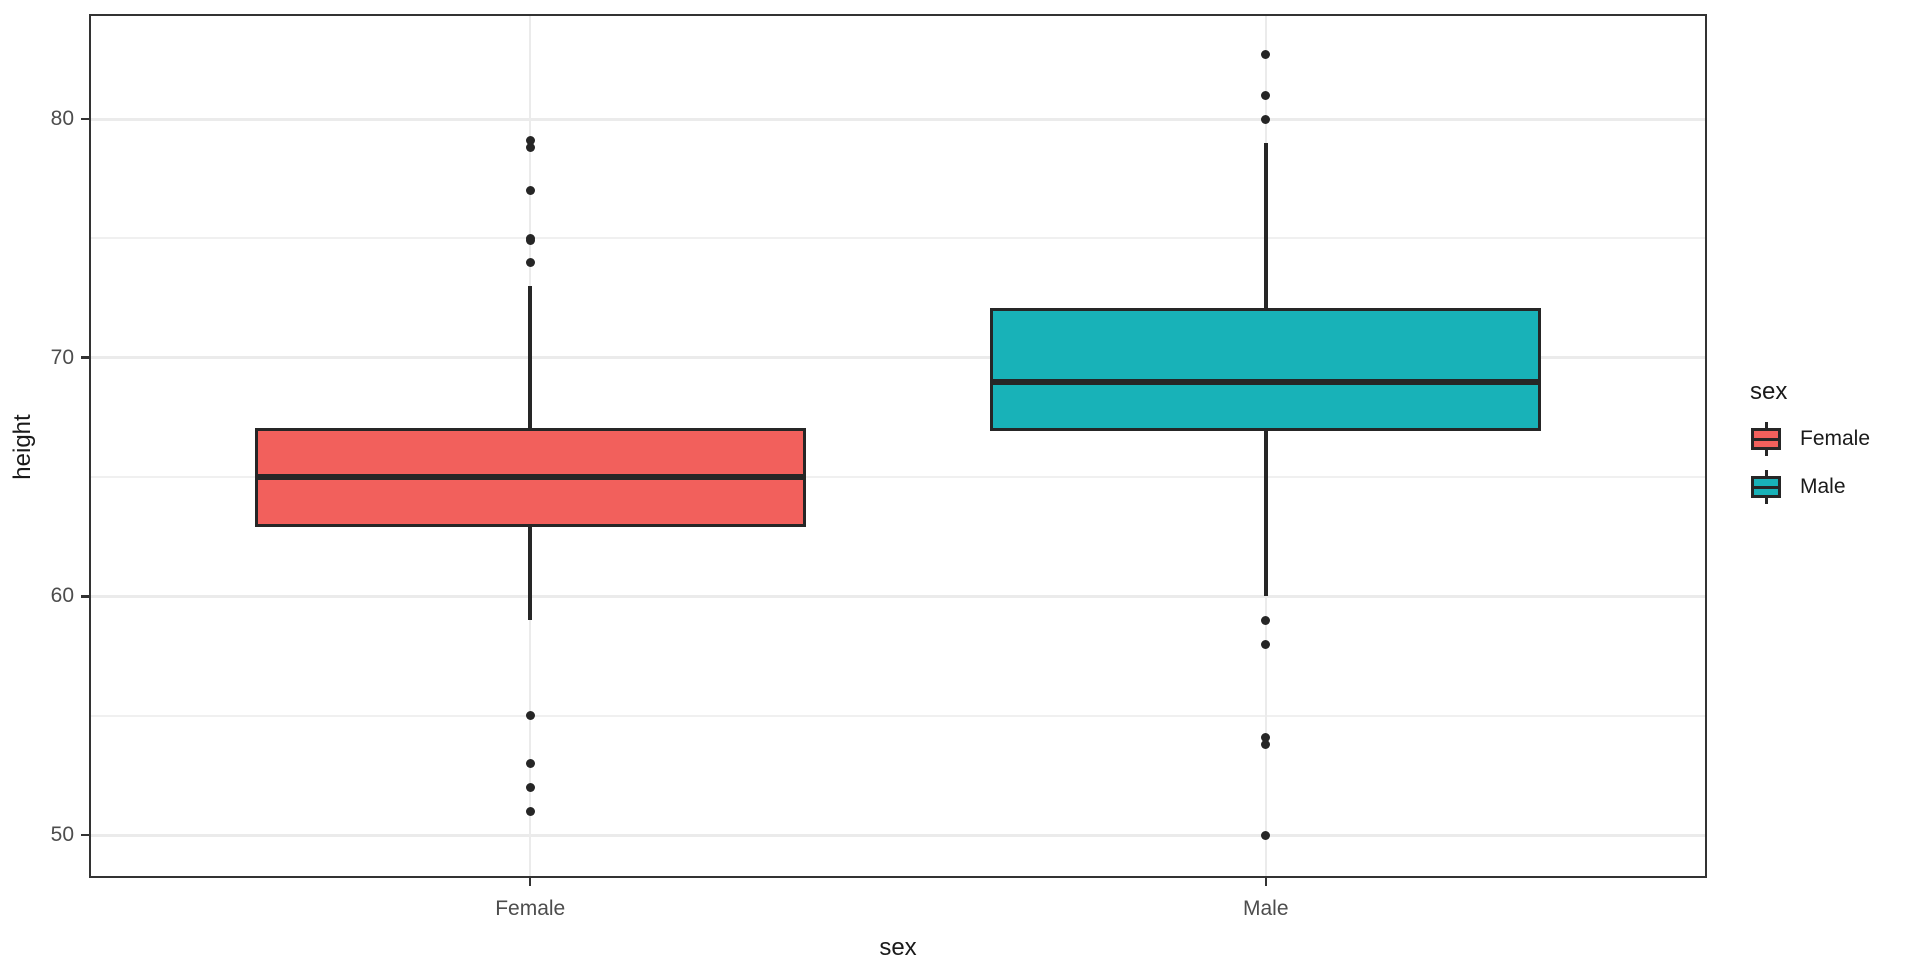  What do you see at coordinates (62, 835) in the screenshot?
I see `y-tick-label: 50` at bounding box center [62, 835].